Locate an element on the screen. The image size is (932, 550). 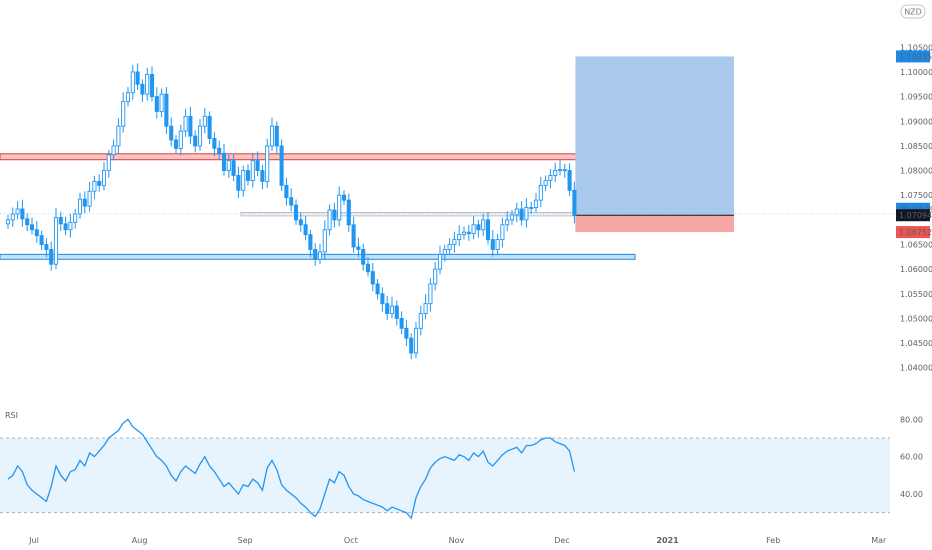
time-axis: JulAugSepOctNovDec2021FebMarAprMay is located at coordinates (480, 540).